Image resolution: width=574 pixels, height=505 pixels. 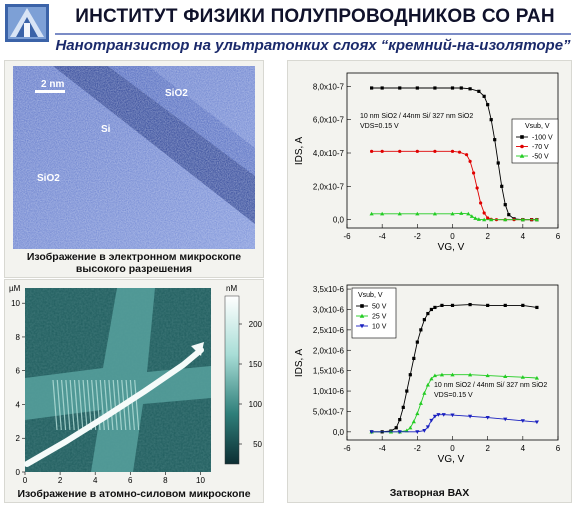 I want to click on series-10V, so click(x=454, y=423).